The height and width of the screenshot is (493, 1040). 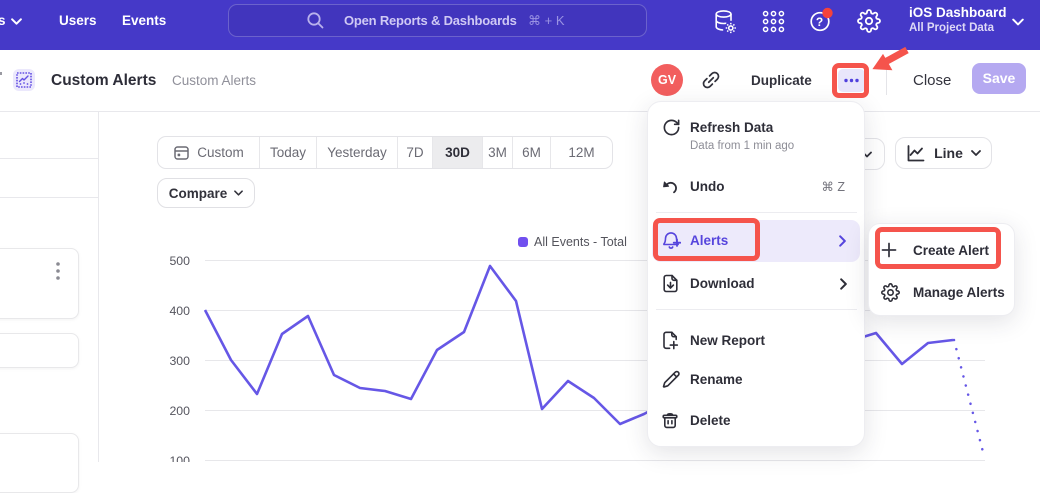 I want to click on svg-text: 100, so click(x=179, y=458).